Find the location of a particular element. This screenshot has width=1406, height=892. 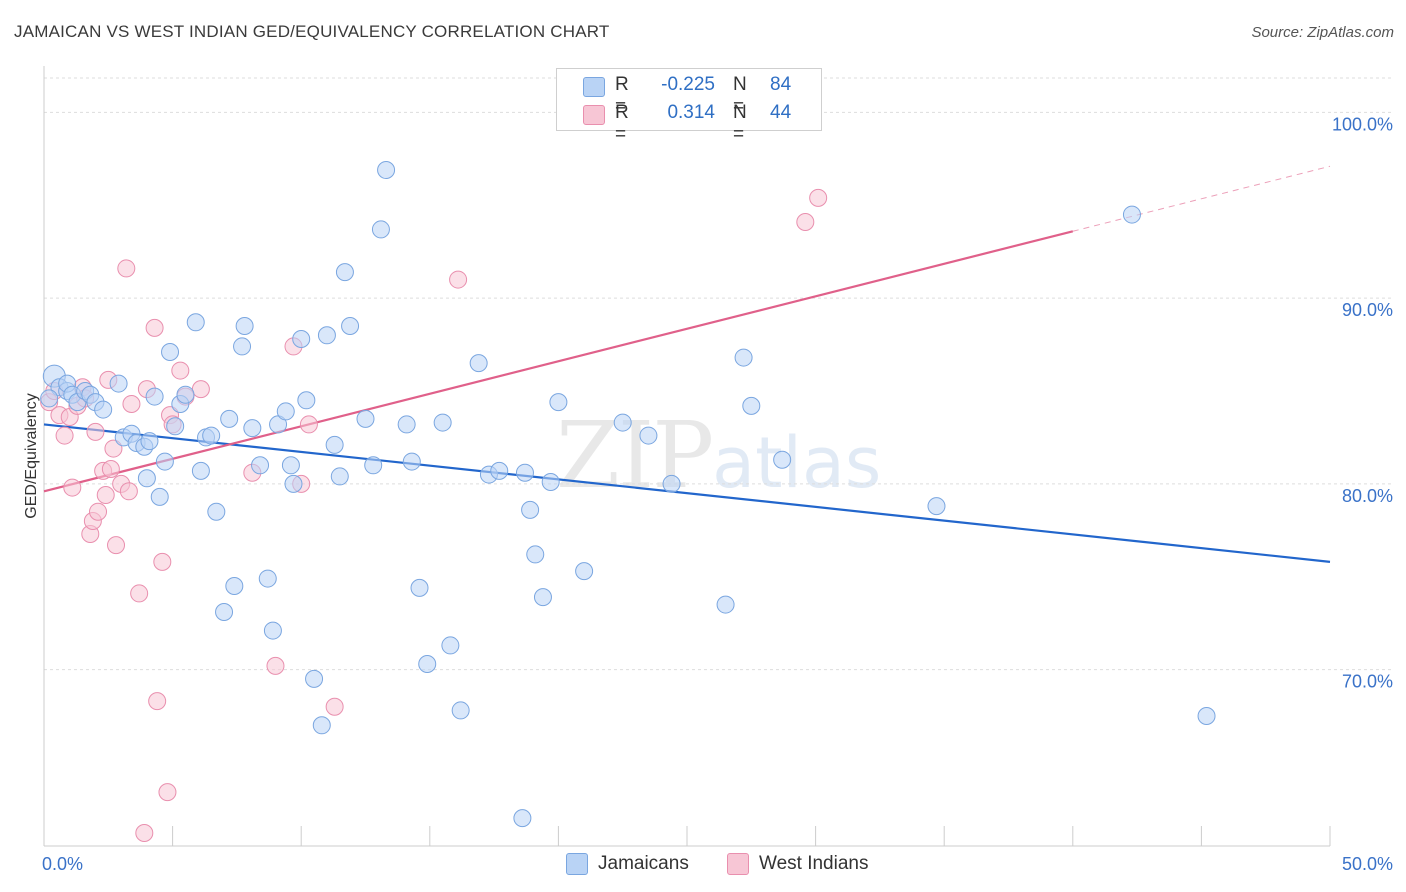

n-value: 44 is located at coordinates (781, 112).